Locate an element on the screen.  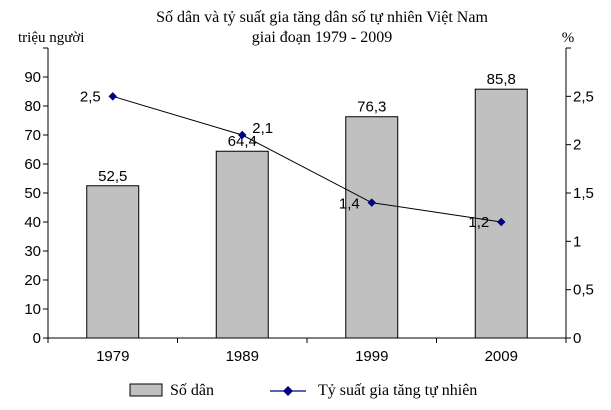
line-value-label-2009: 1,2 is located at coordinates (478, 222).